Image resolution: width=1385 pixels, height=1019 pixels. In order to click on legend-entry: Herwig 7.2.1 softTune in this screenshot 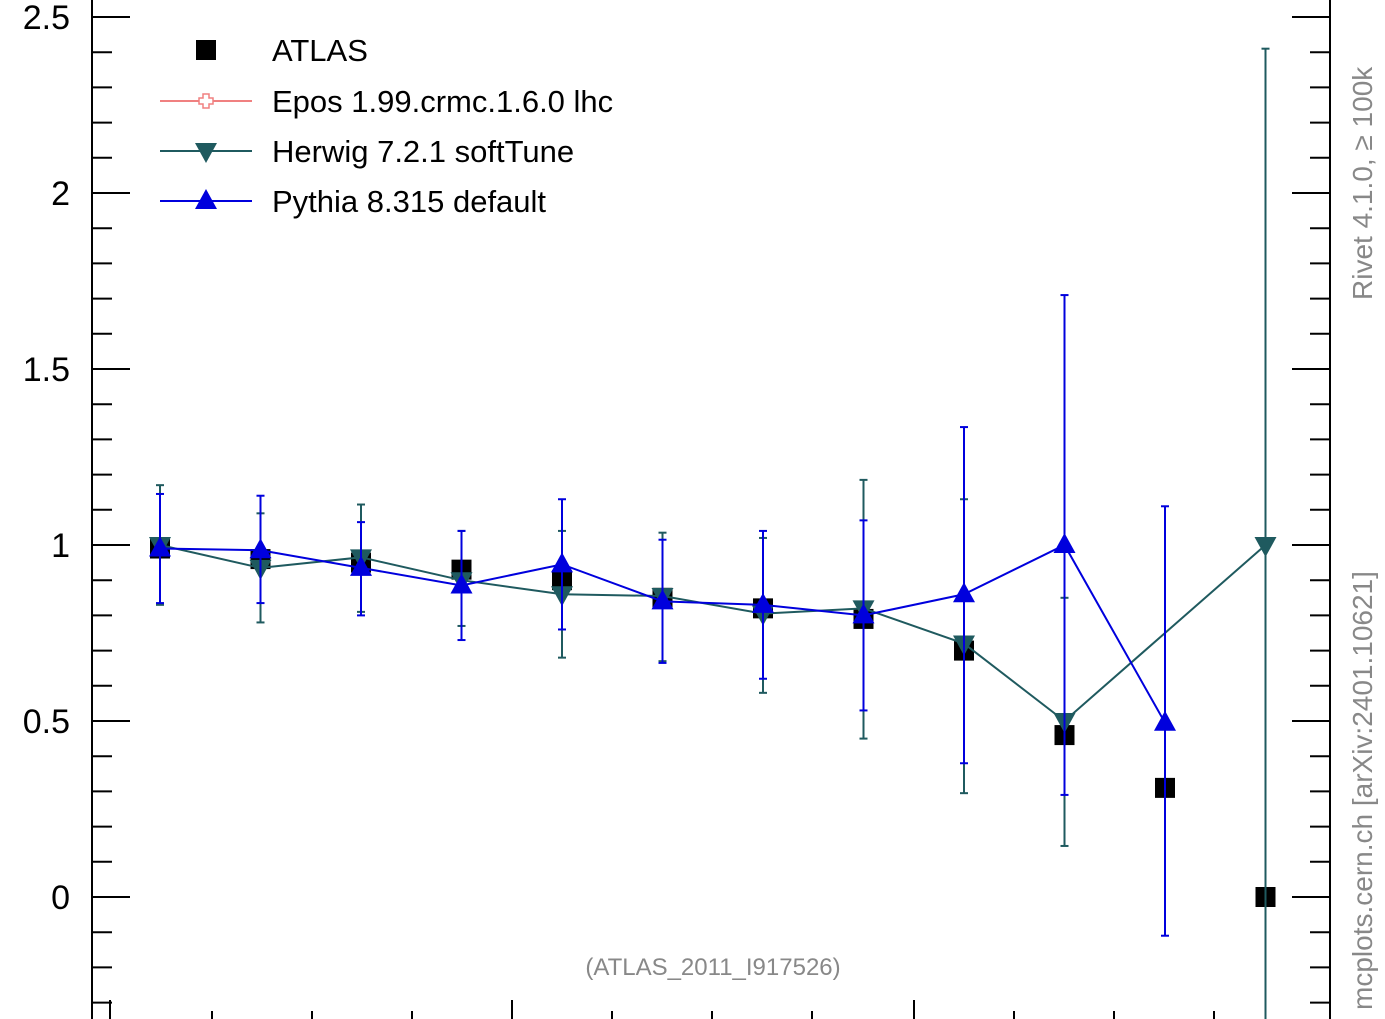, I will do `click(367, 151)`.